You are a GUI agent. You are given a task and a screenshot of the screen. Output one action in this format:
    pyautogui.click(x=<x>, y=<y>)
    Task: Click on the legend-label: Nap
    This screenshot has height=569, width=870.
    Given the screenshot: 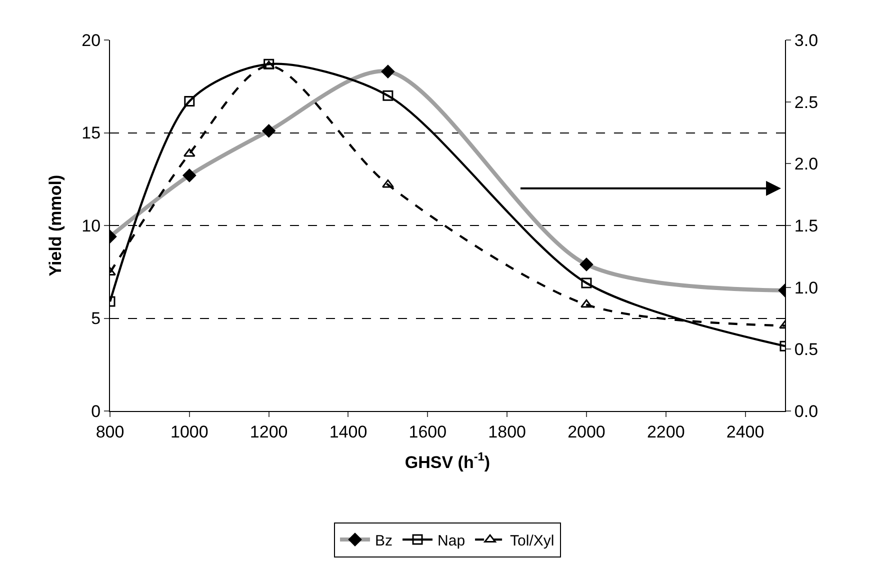 What is the action you would take?
    pyautogui.click(x=452, y=541)
    